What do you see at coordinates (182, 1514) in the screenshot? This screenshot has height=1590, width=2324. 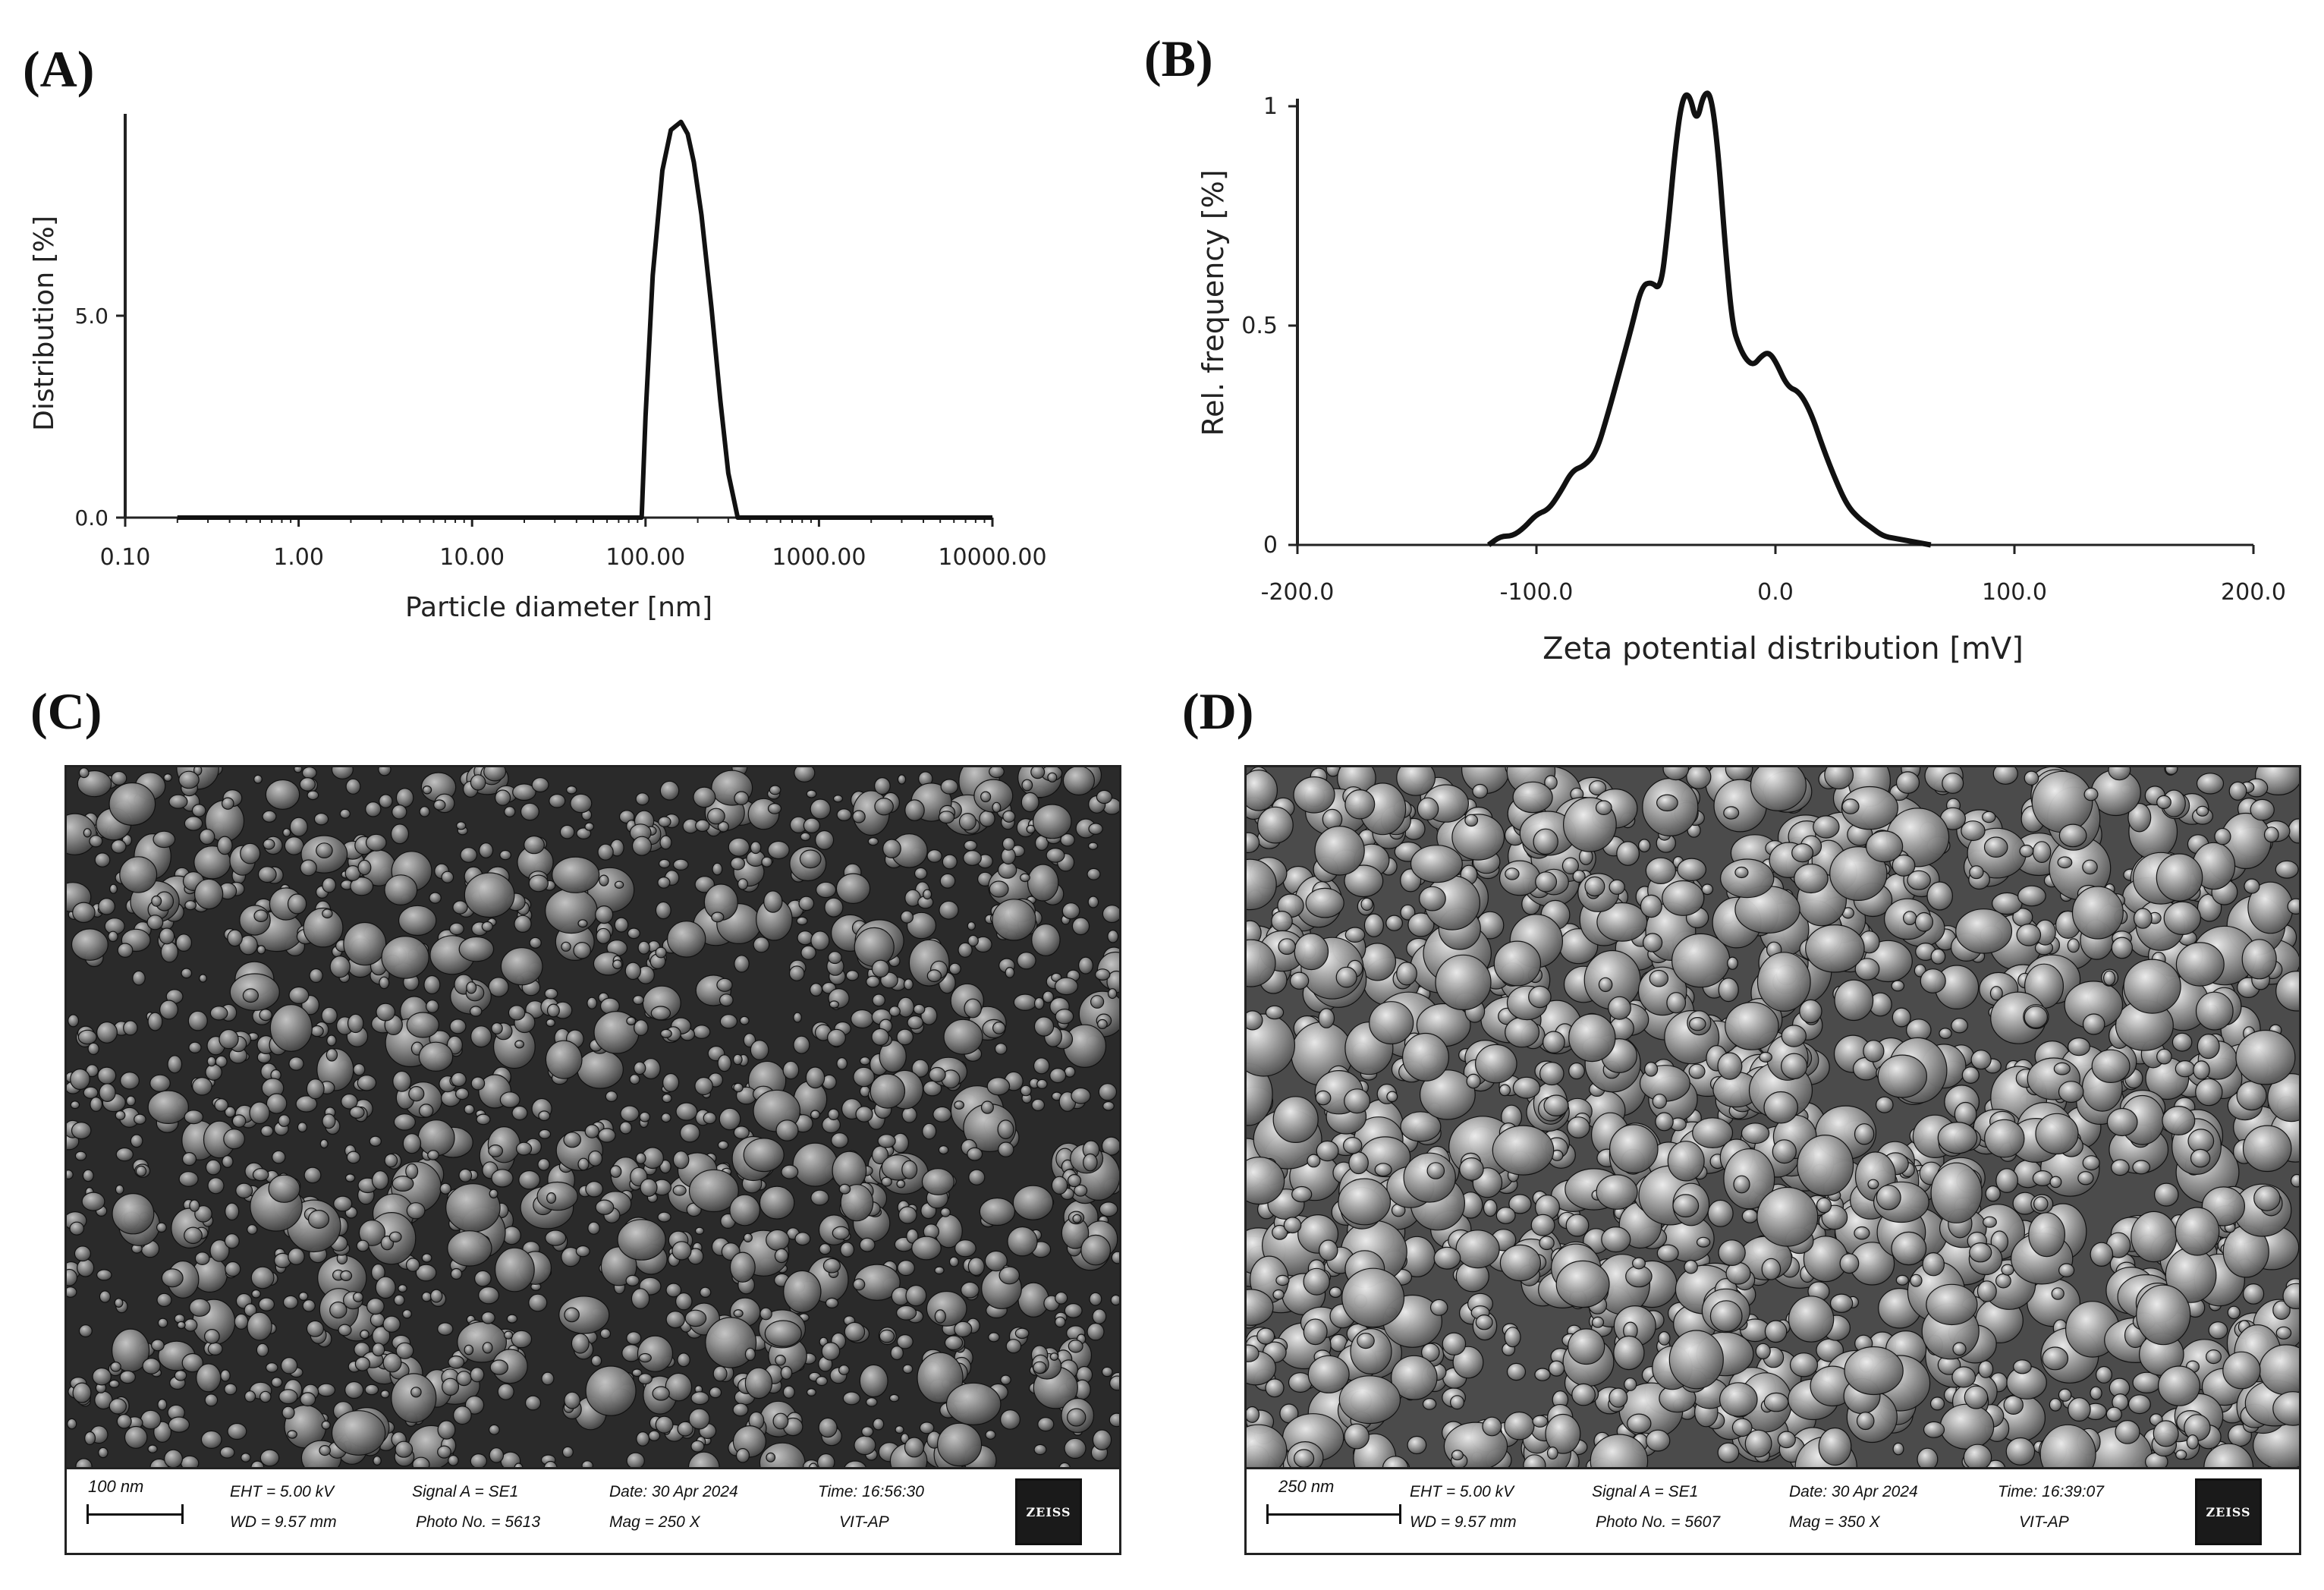 I see `scale-bar-tick` at bounding box center [182, 1514].